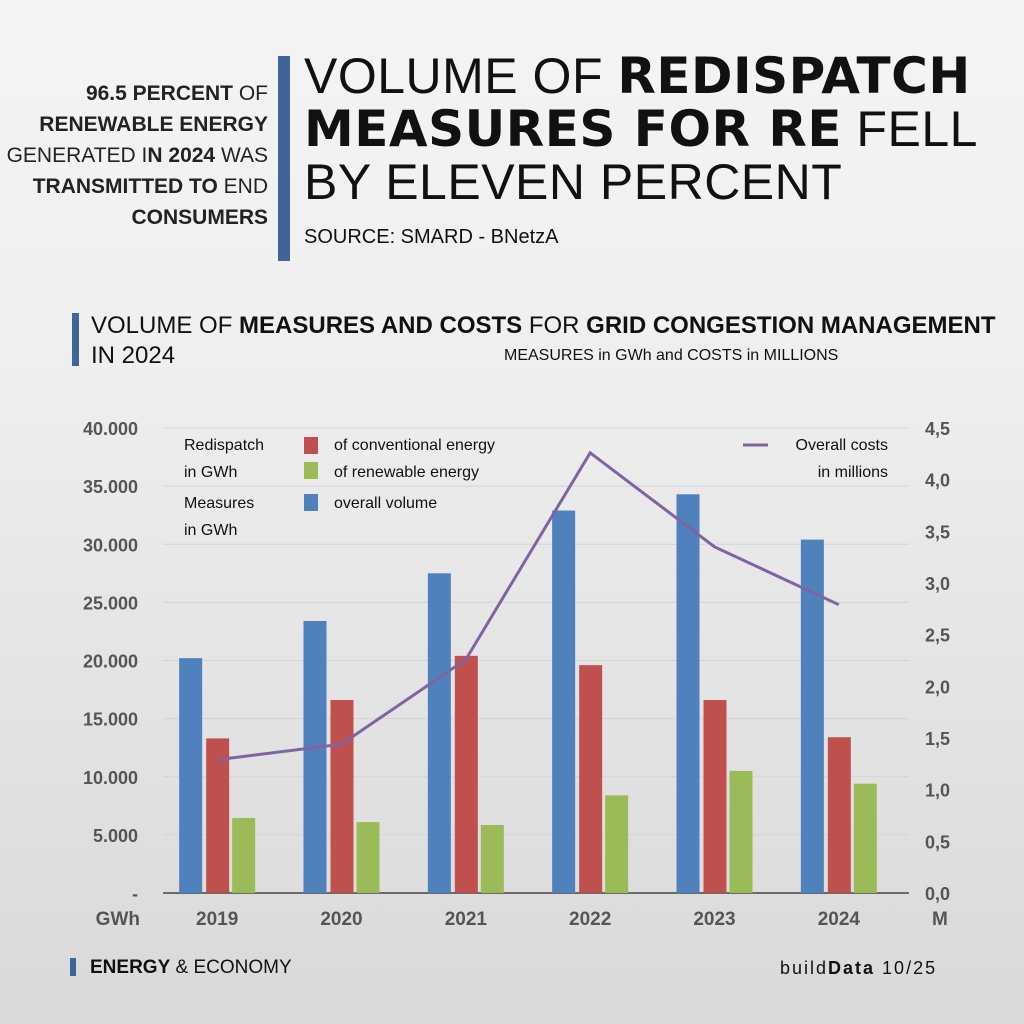 This screenshot has height=1024, width=1024. I want to click on right-tick-label: 3,0, so click(937, 584).